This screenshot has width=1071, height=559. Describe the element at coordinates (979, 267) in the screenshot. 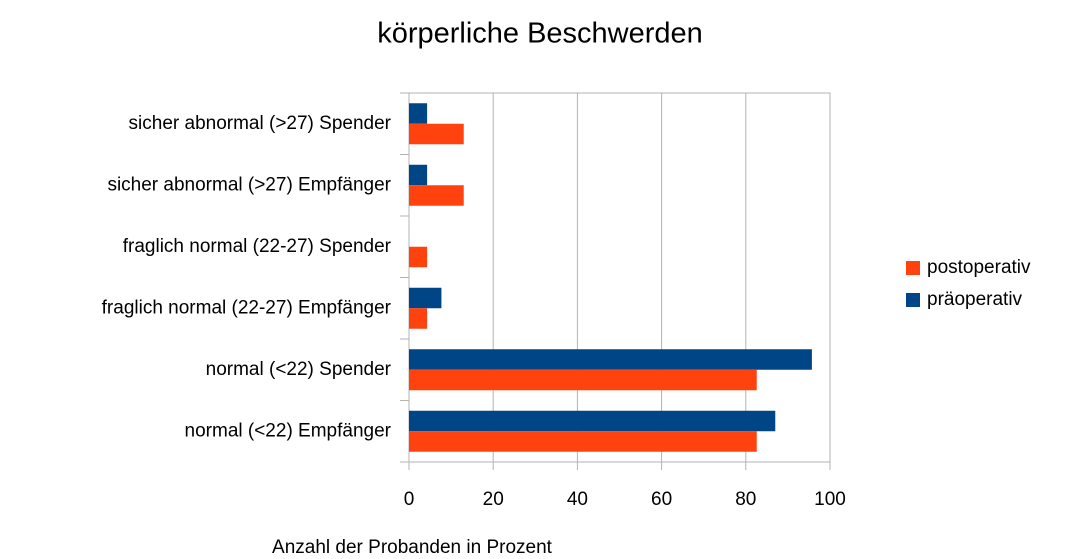

I see `legend-label: postoperativ` at that location.